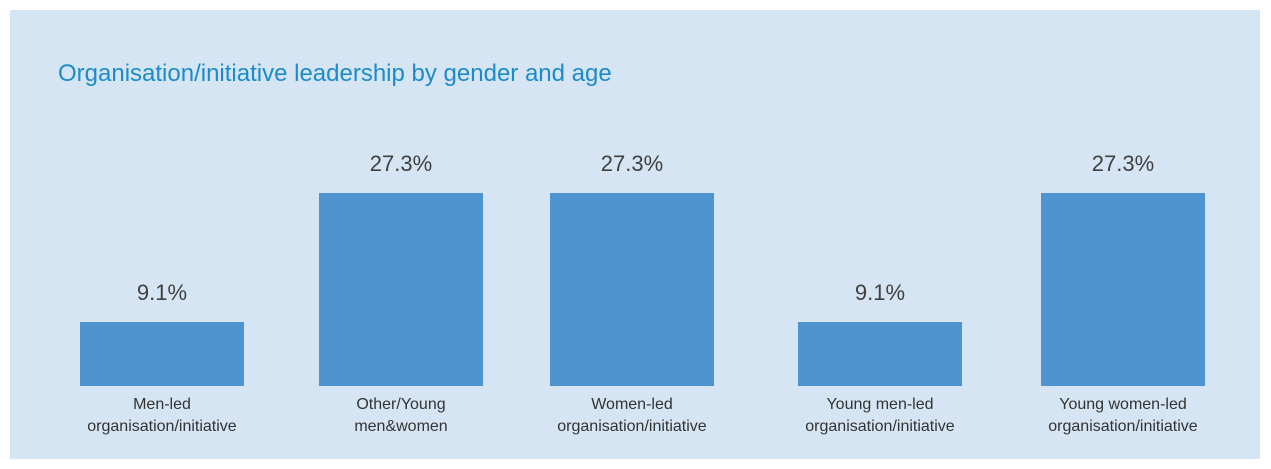  What do you see at coordinates (632, 415) in the screenshot?
I see `x-tick-label: Women-led organisation/initiative` at bounding box center [632, 415].